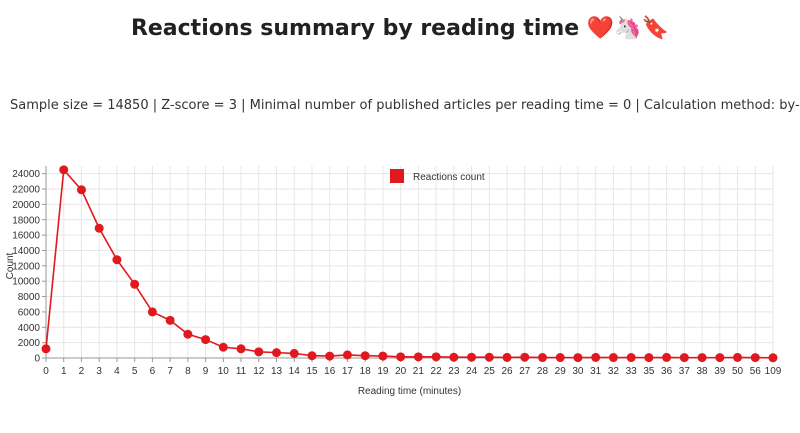  What do you see at coordinates (578, 371) in the screenshot?
I see `x-tick-label: 30` at bounding box center [578, 371].